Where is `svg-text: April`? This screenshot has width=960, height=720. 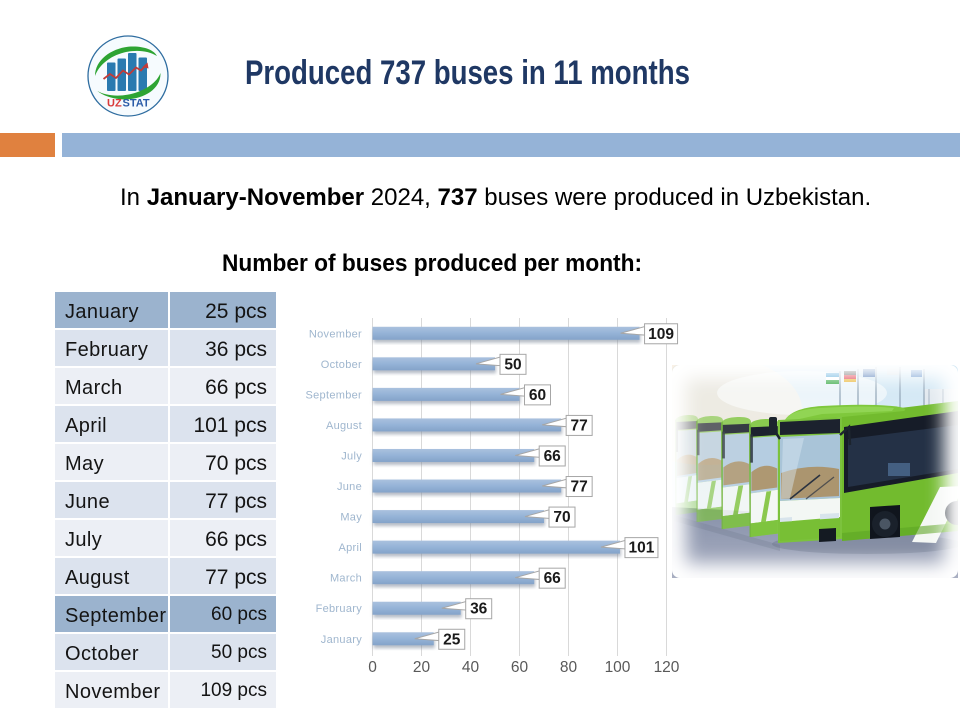
svg-text: April is located at coordinates (350, 548).